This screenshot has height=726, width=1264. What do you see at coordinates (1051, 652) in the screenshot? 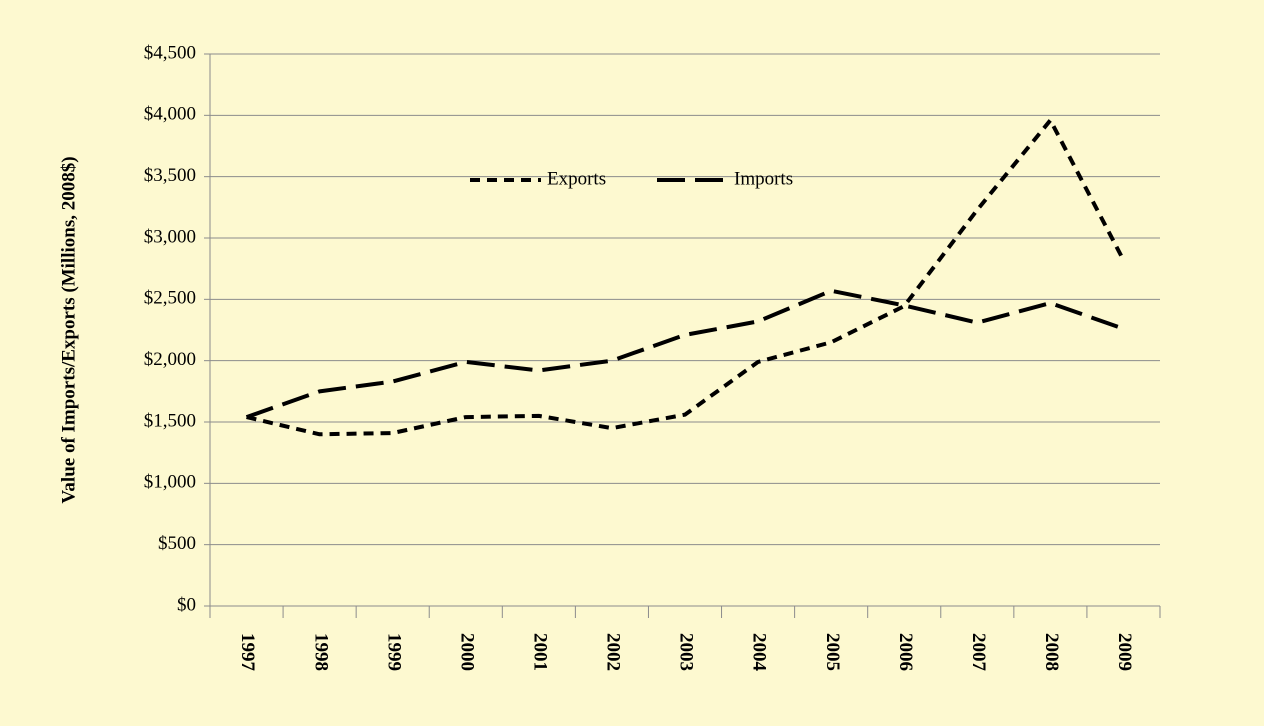
I see `x-tick-label: 2008` at bounding box center [1051, 652].